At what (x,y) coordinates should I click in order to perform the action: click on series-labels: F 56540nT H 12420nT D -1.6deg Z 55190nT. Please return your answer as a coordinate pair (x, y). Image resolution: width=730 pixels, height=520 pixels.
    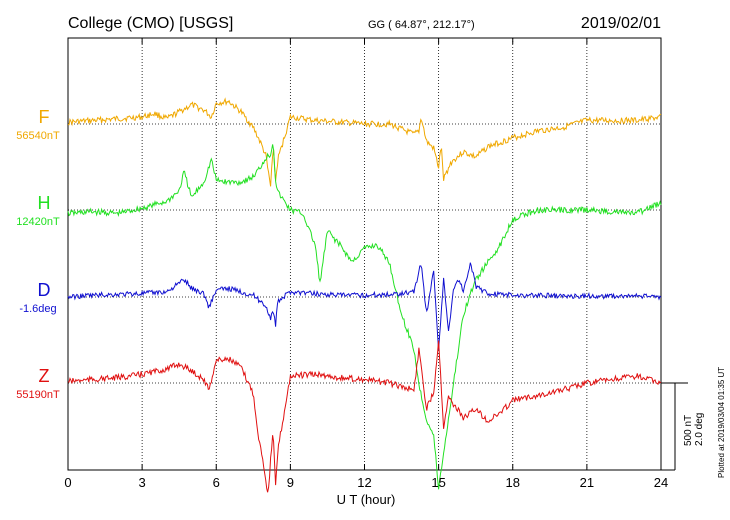
    Looking at the image, I should click on (38, 254).